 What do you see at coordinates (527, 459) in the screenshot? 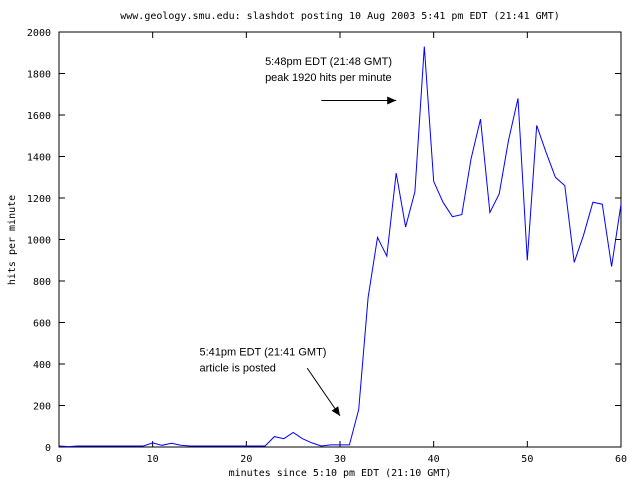
I see `x-tick-label: 50` at bounding box center [527, 459].